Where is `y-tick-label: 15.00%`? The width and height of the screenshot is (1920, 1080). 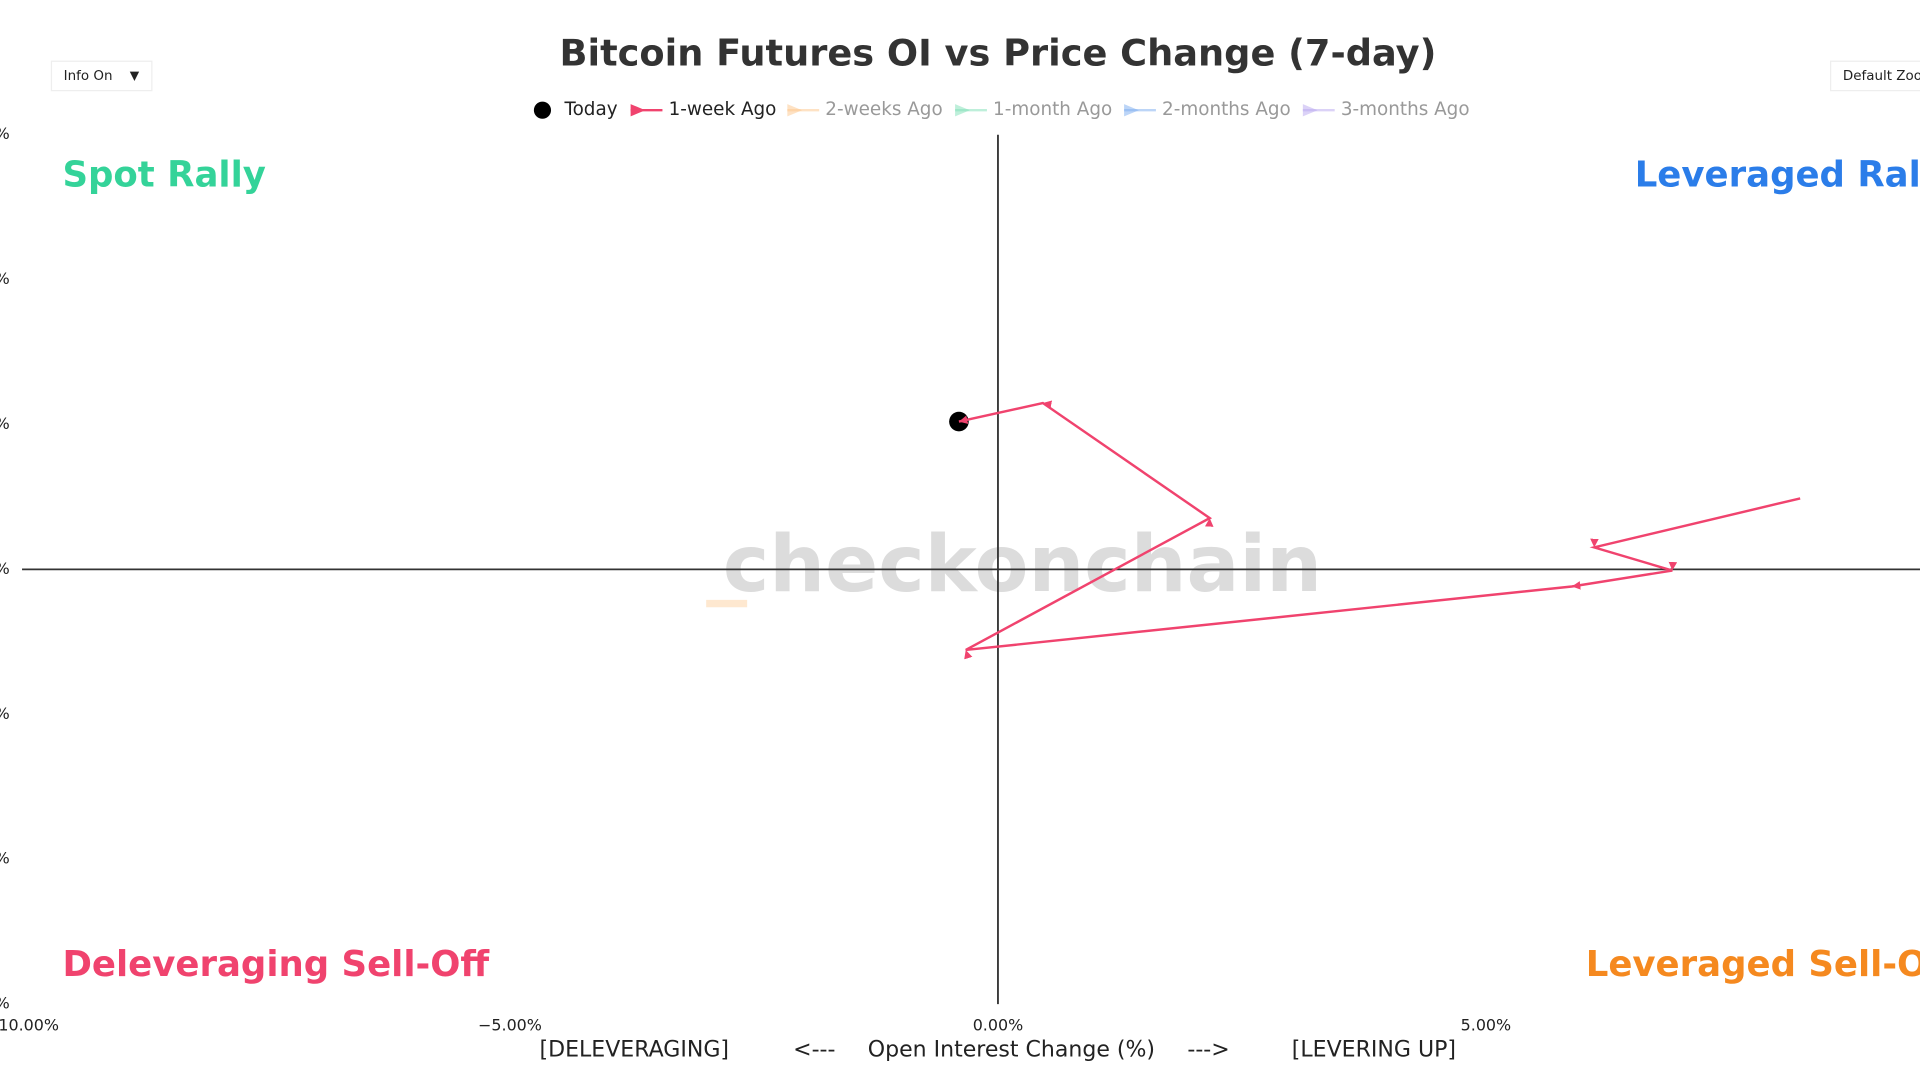 y-tick-label: 15.00% is located at coordinates (5, 133).